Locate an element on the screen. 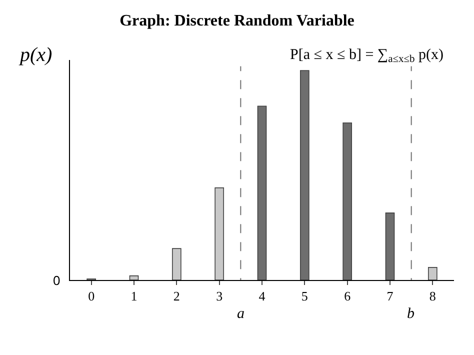  x-tick-label: 0 is located at coordinates (91, 296).